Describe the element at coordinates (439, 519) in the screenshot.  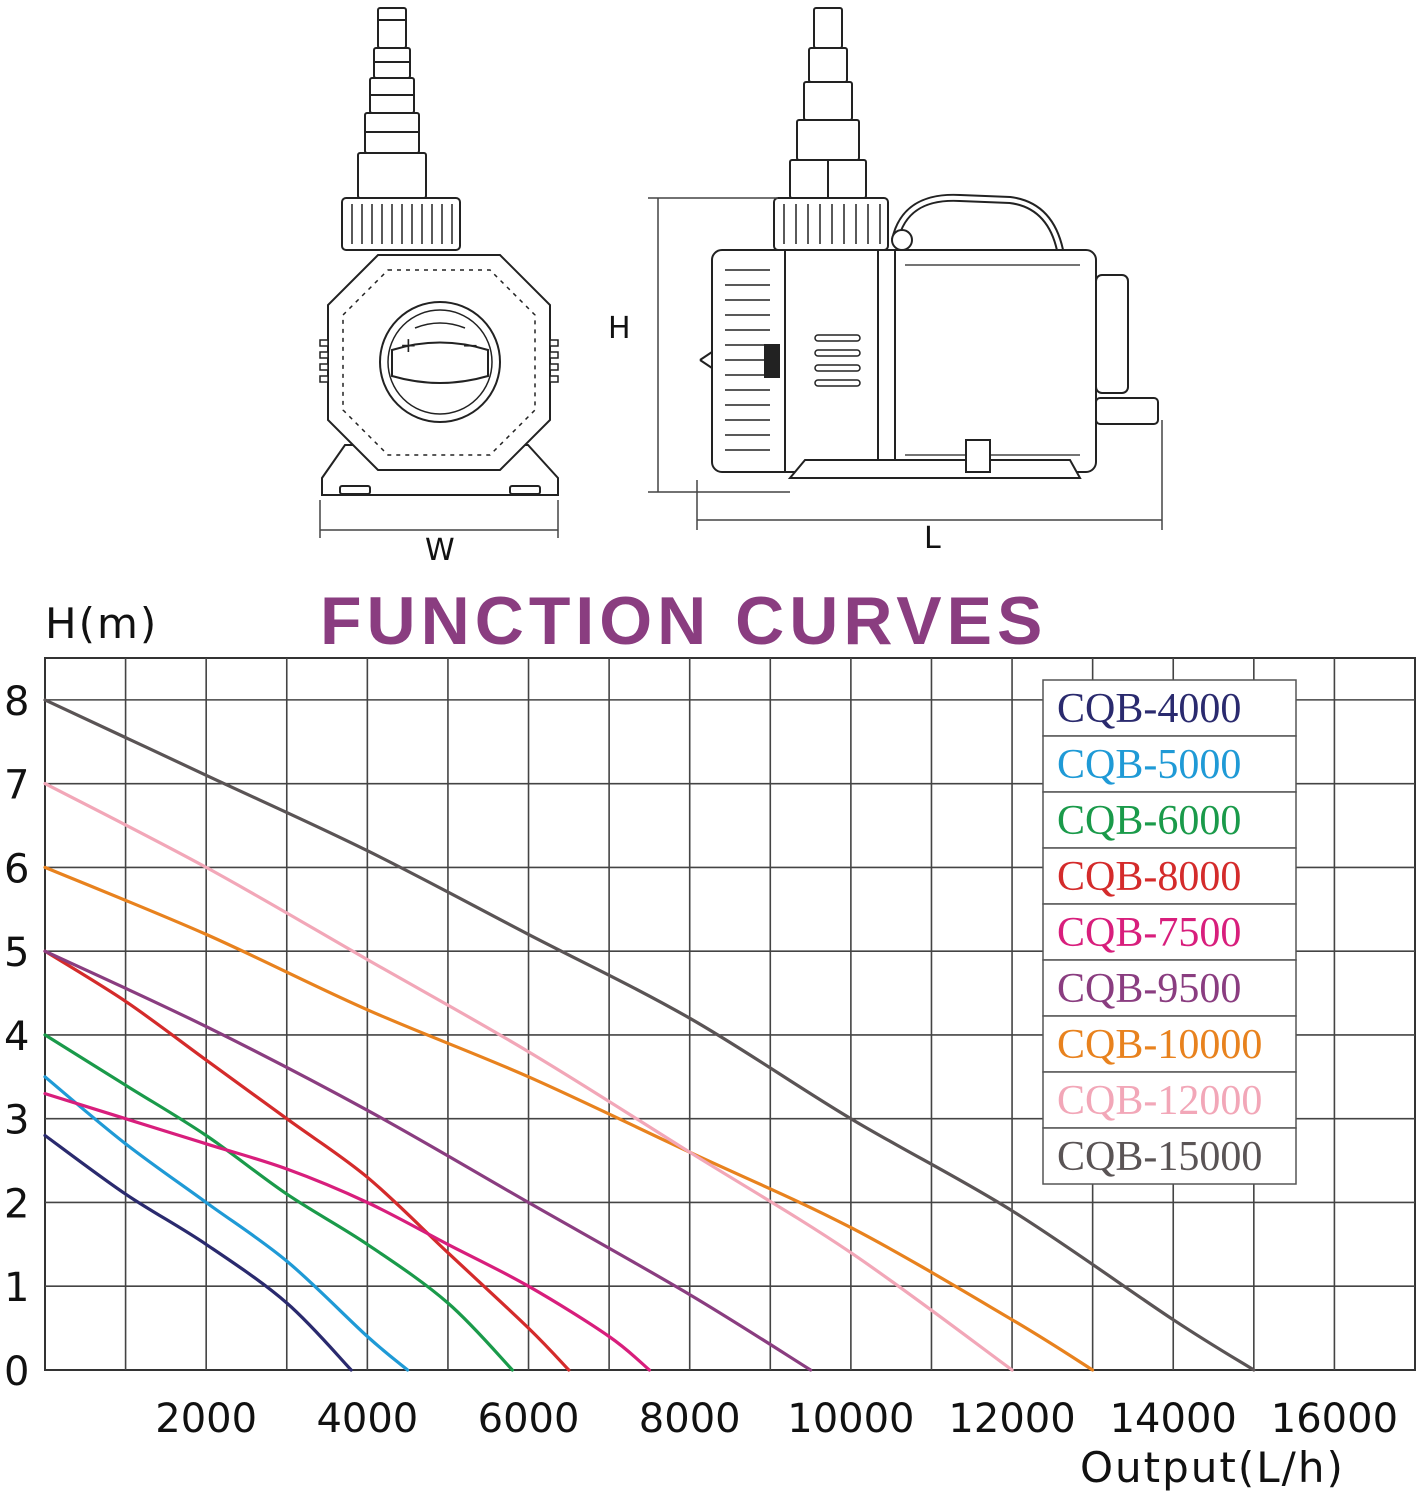
I see `width-dimension` at that location.